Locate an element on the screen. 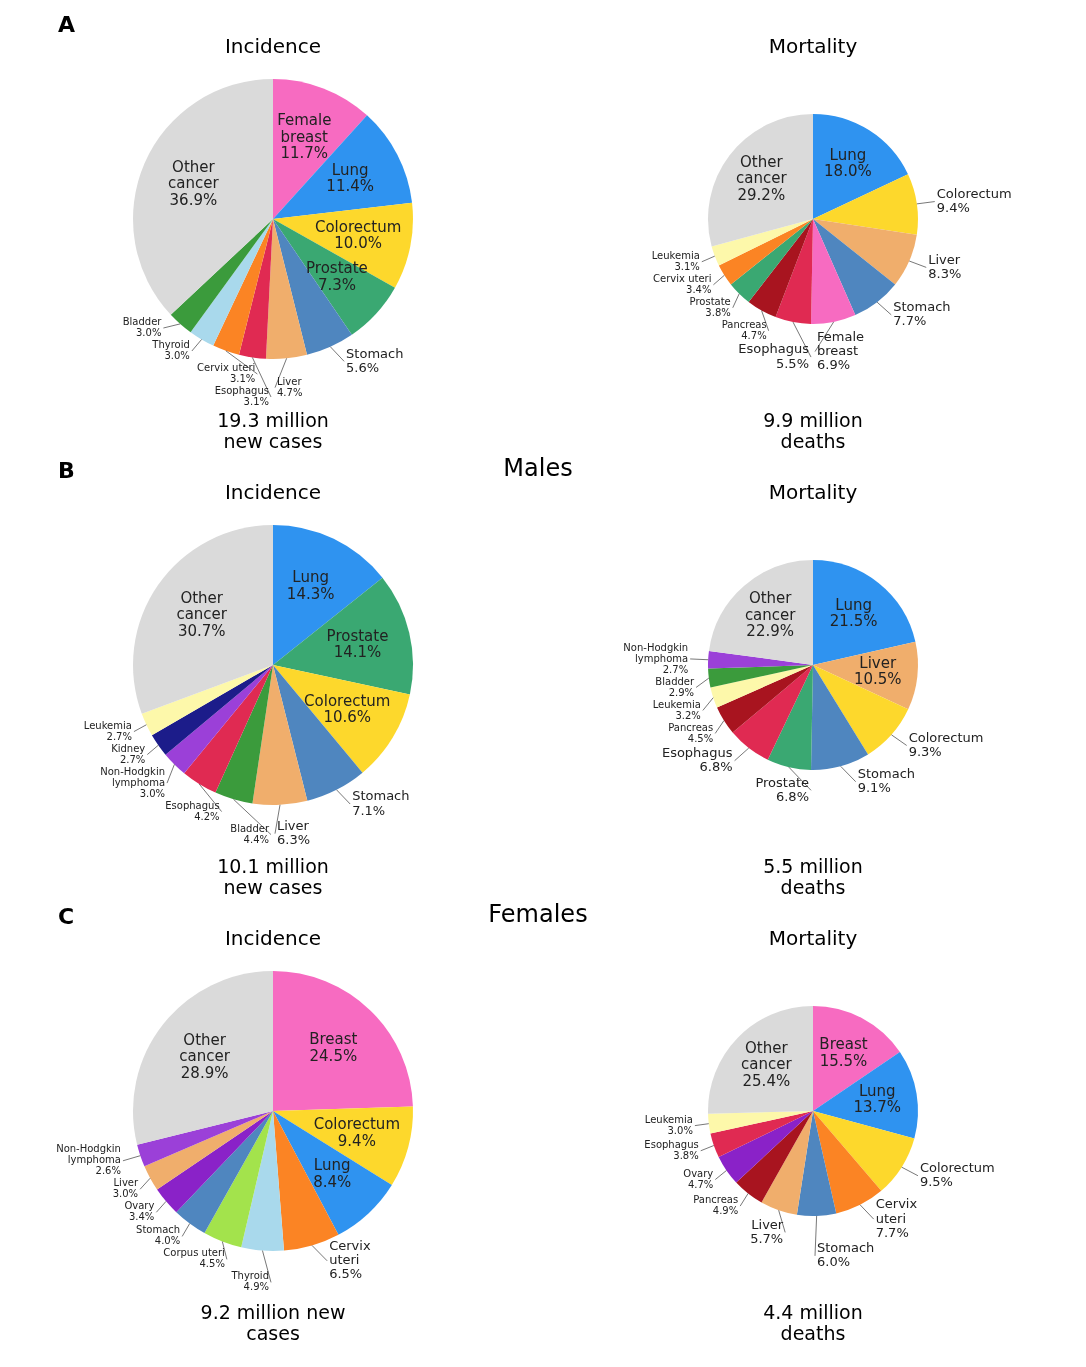  data-label: 5.5% is located at coordinates (792, 363).